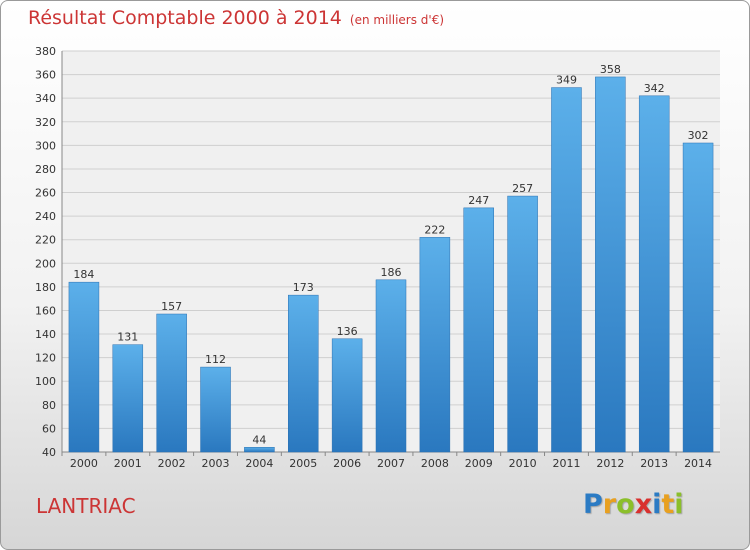 Image resolution: width=750 pixels, height=550 pixels. Describe the element at coordinates (523, 463) in the screenshot. I see `x-tick-label: 2010` at that location.